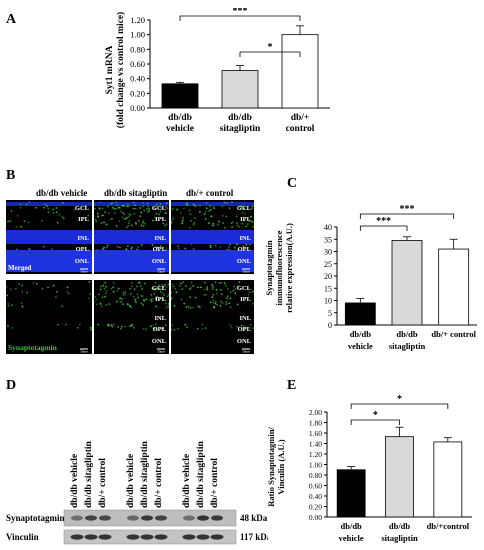  Describe the element at coordinates (49, 261) in the screenshot. I see `onl-band` at that location.